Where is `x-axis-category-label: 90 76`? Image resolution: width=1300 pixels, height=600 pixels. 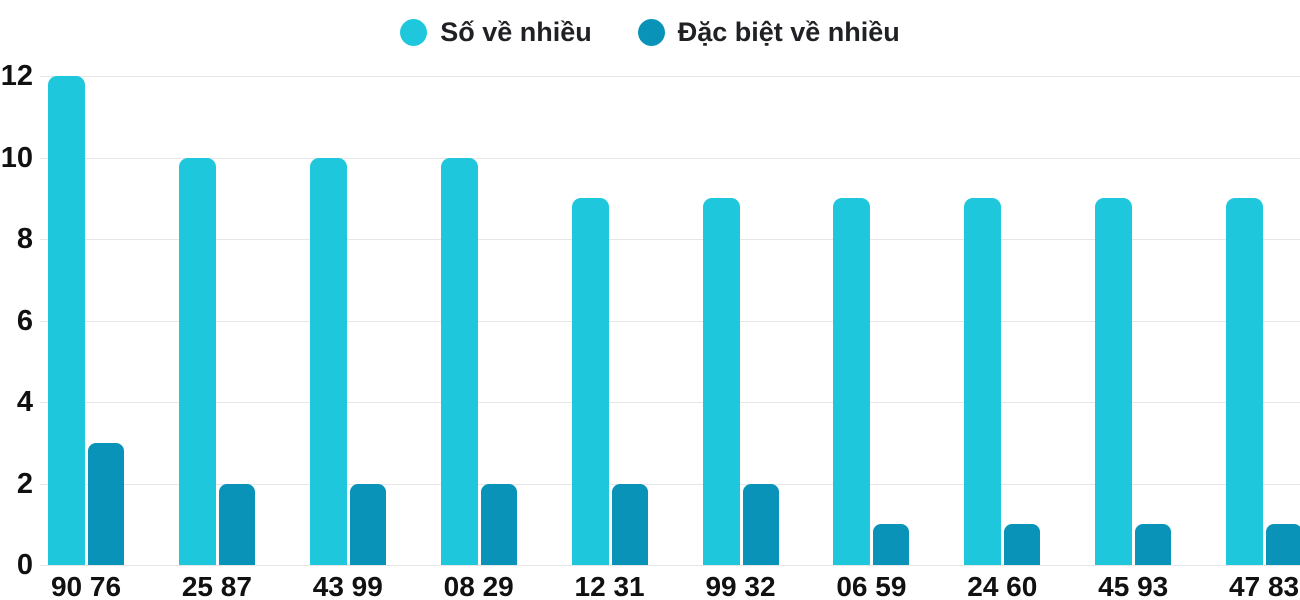 x-axis-category-label: 90 76 is located at coordinates (86, 585).